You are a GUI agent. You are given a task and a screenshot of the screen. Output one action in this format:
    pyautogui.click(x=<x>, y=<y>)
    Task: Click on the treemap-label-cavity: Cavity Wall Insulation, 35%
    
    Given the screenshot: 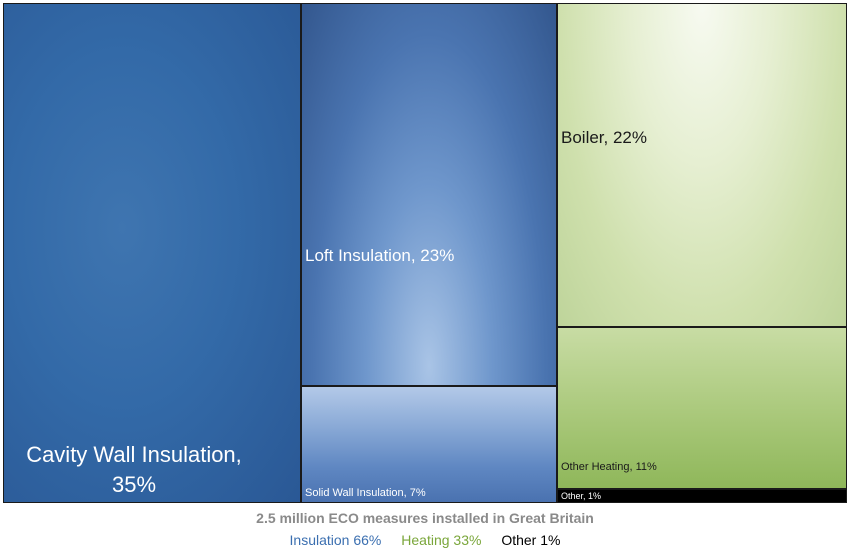 What is the action you would take?
    pyautogui.click(x=134, y=469)
    